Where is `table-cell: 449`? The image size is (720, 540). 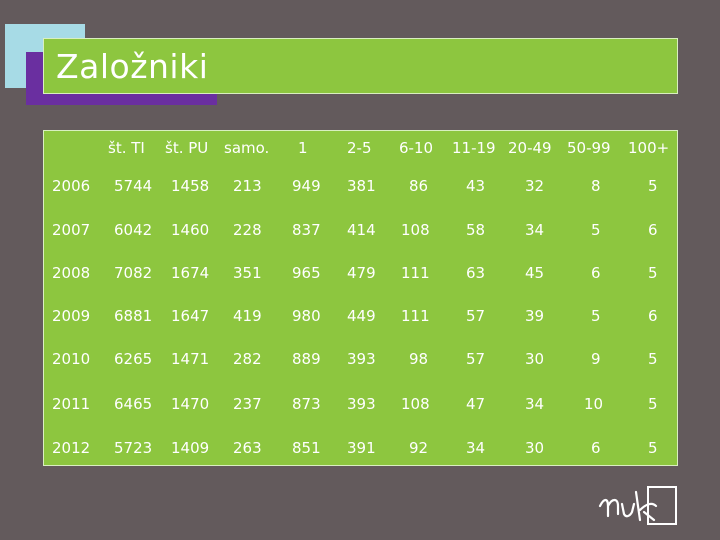 table-cell: 449 is located at coordinates (361, 316).